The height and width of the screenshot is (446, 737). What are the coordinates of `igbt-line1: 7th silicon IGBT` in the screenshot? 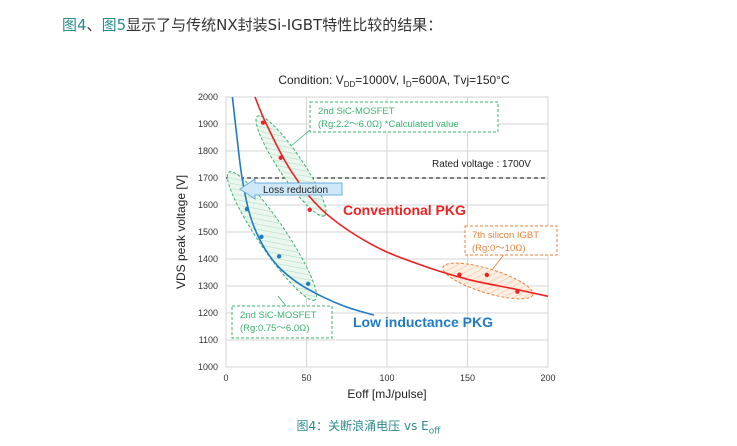 It's located at (505, 235).